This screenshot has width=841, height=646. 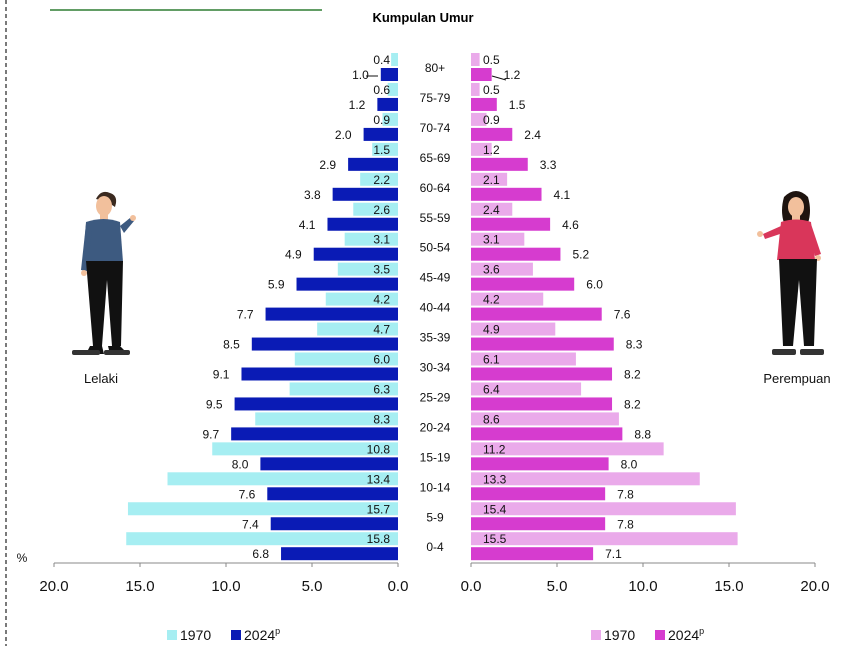 What do you see at coordinates (491, 270) in the screenshot?
I see `label-female-1970: 3.6` at bounding box center [491, 270].